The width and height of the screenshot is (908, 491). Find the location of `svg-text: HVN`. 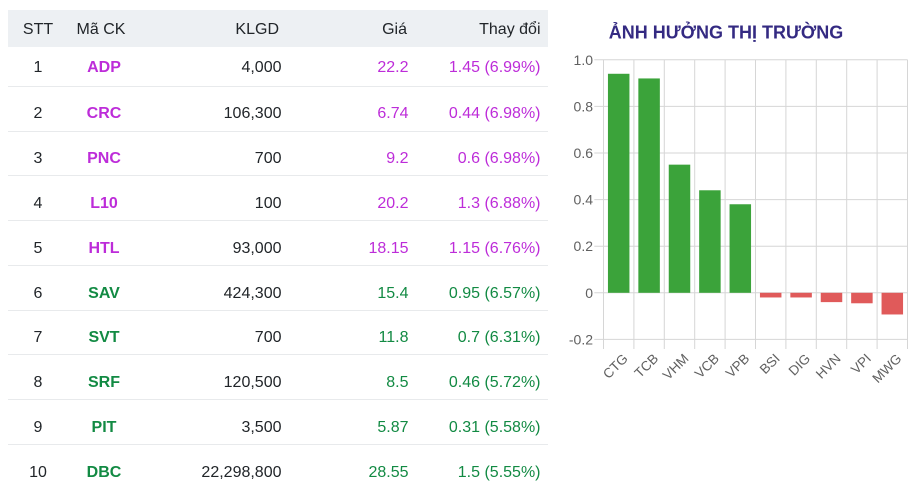

svg-text: HVN is located at coordinates (828, 366).